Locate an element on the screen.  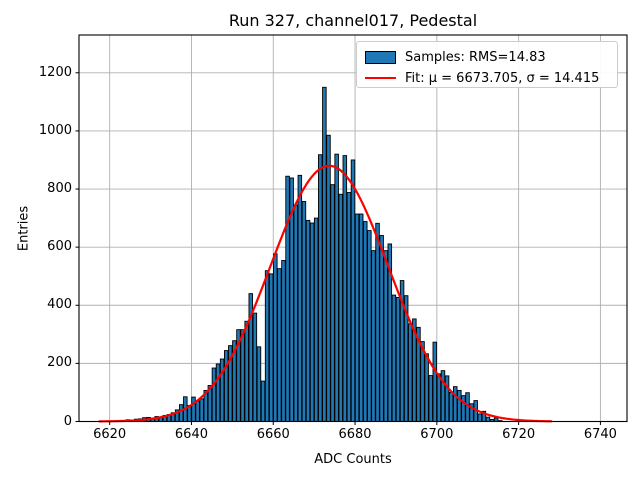
x-tick-label: 6720 is located at coordinates (519, 434).